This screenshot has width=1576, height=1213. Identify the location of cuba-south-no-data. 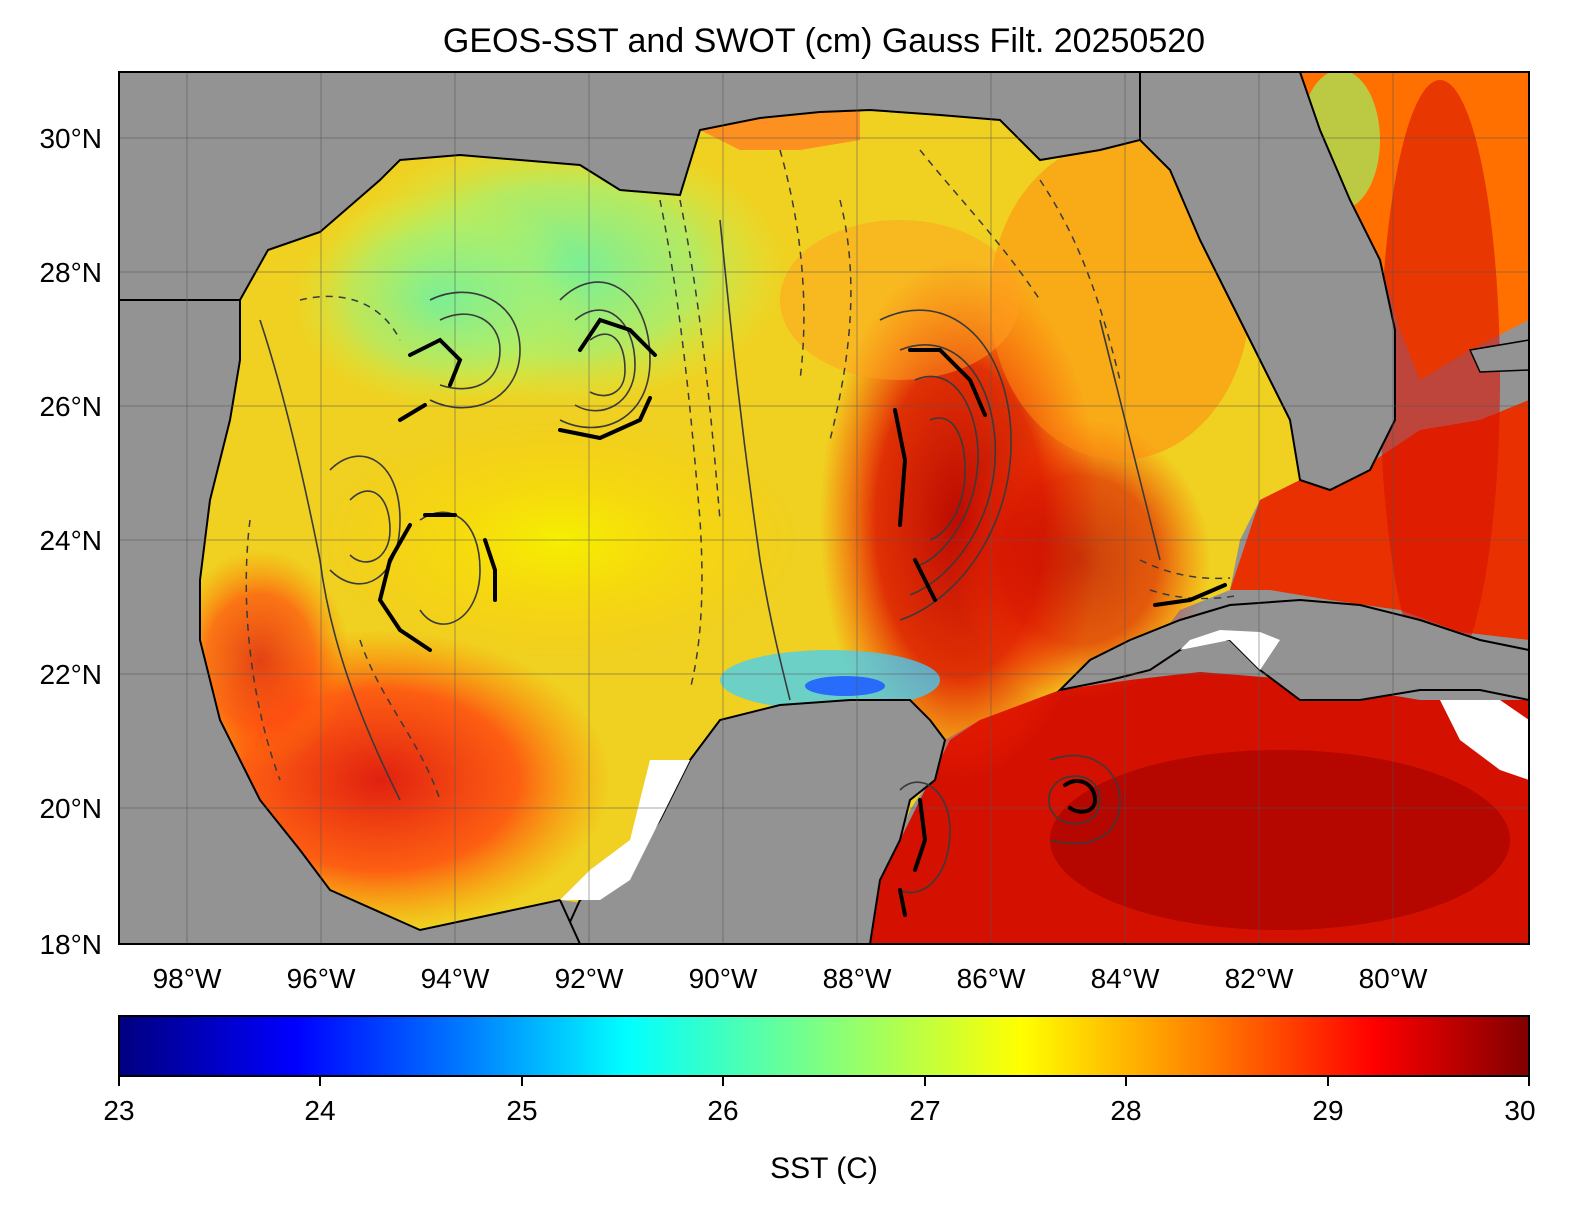
(1484, 740).